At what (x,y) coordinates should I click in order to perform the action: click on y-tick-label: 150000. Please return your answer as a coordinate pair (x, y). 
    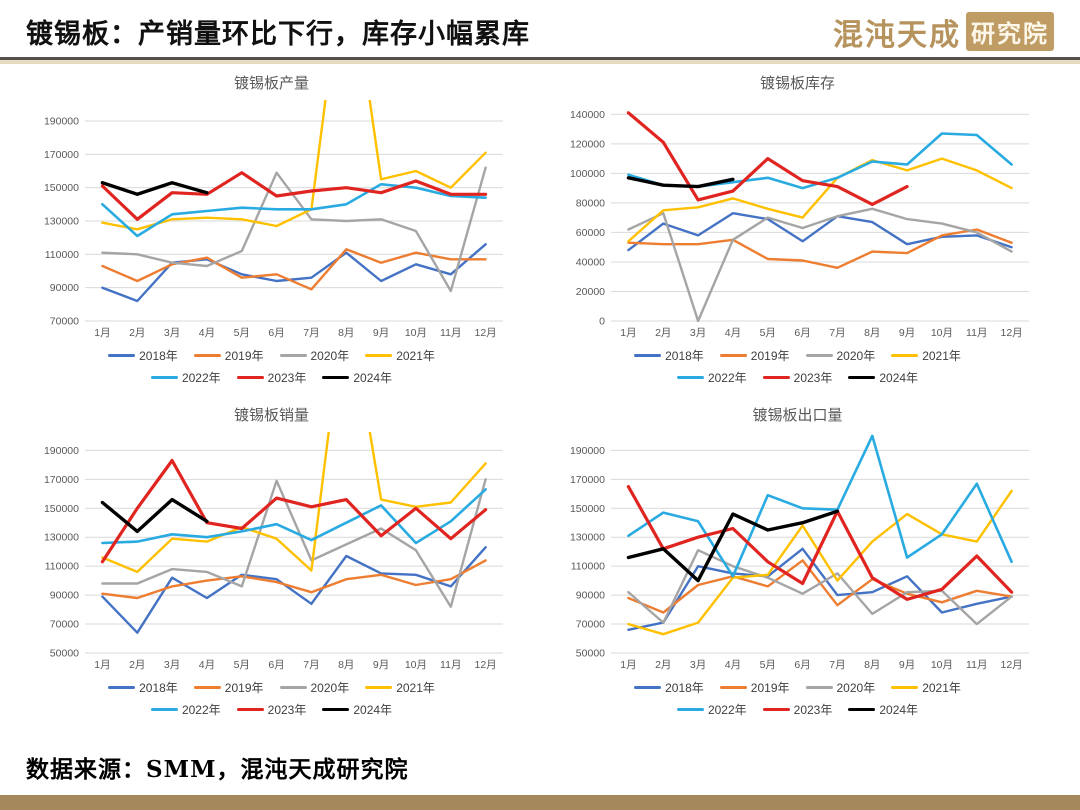
    Looking at the image, I should click on (60, 188).